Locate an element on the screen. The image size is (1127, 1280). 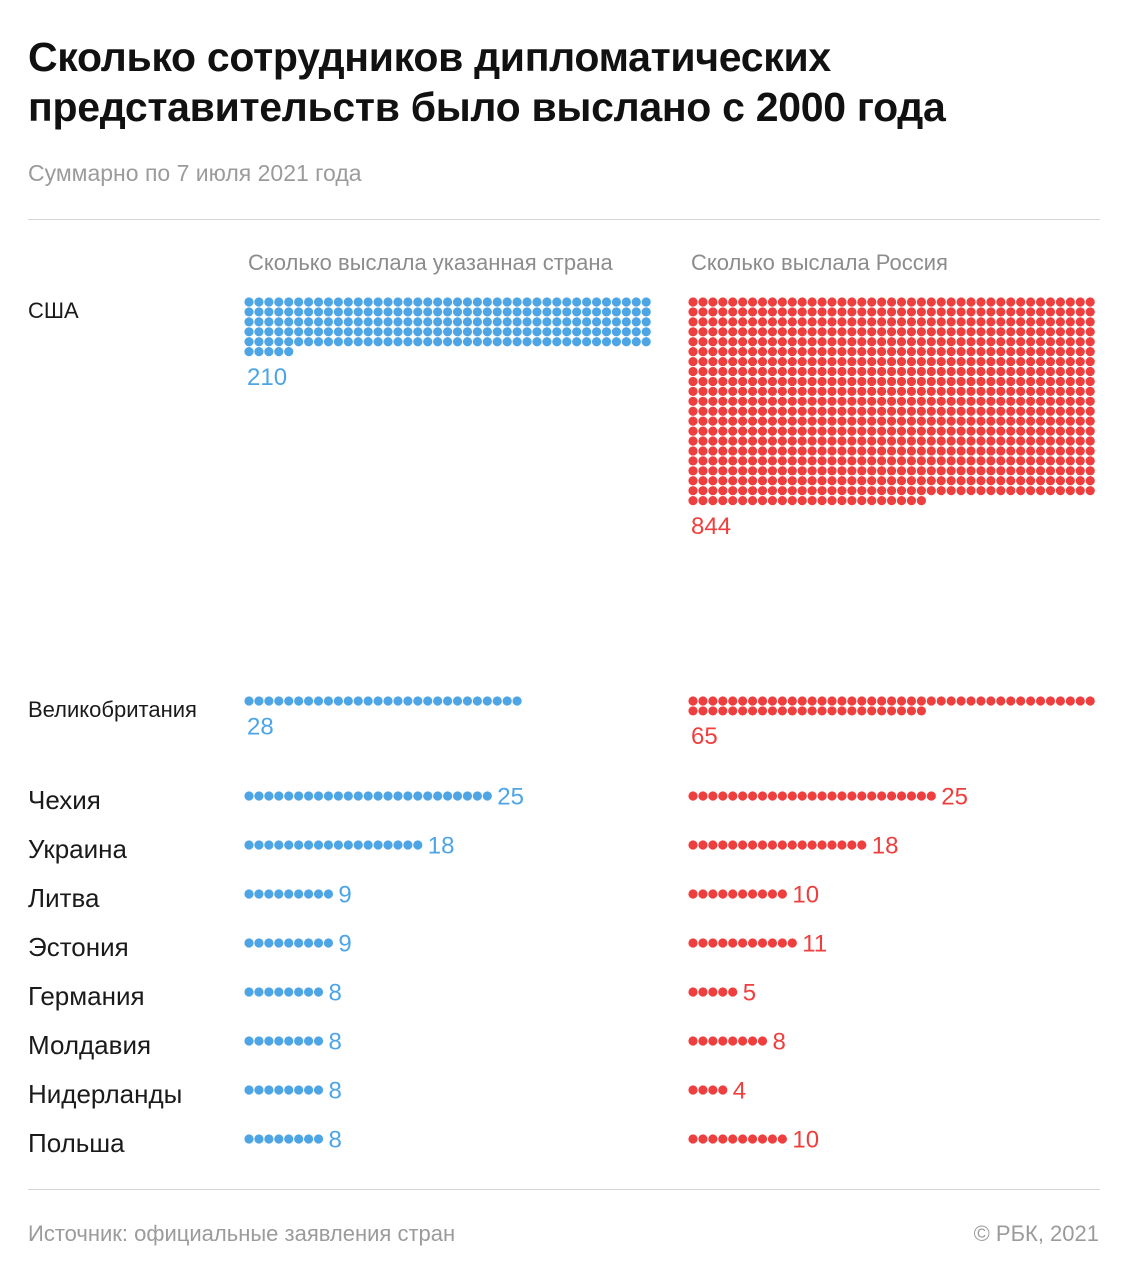
value-label-russia: 844 is located at coordinates (711, 526).